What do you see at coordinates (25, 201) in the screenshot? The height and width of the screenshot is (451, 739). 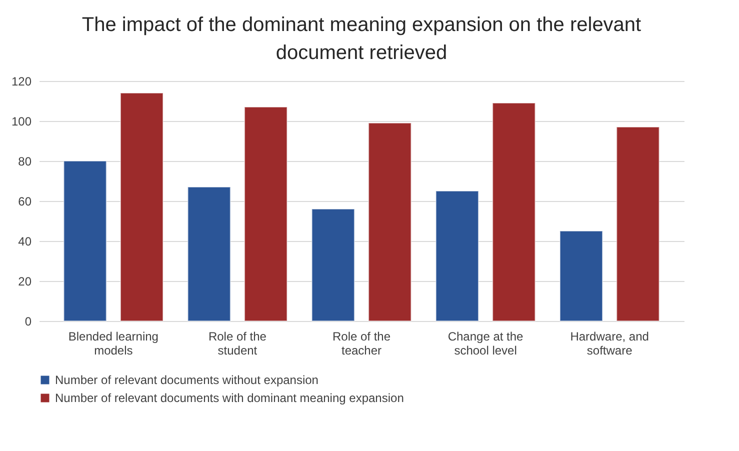 I see `y-tick-label: 60` at bounding box center [25, 201].